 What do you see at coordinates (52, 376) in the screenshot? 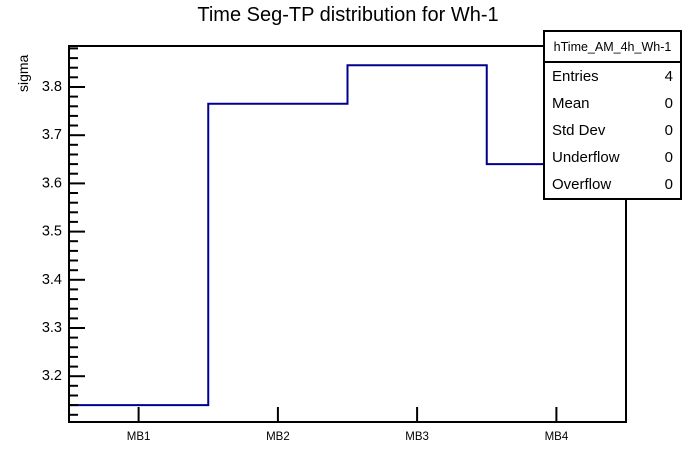
I see `y-tick-label: 3.2` at bounding box center [52, 376].